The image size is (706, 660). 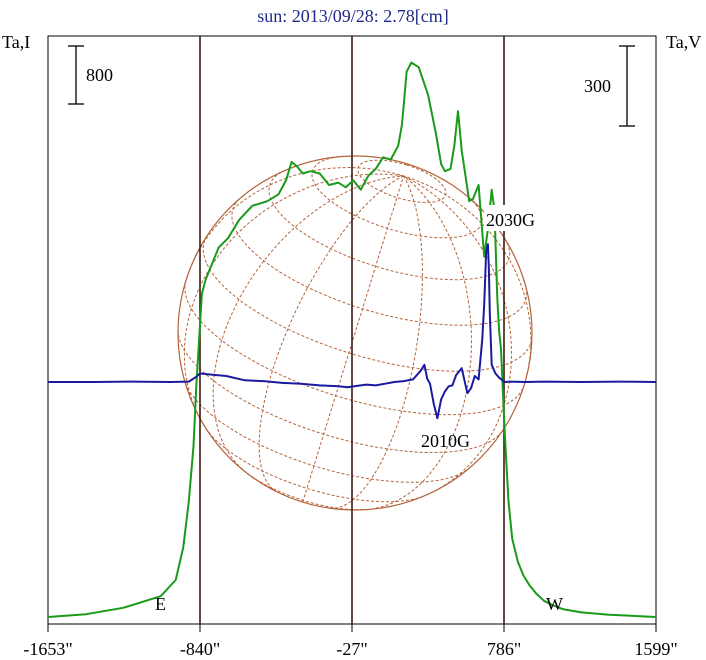 What do you see at coordinates (160, 604) in the screenshot?
I see `east-limb-label: E` at bounding box center [160, 604].